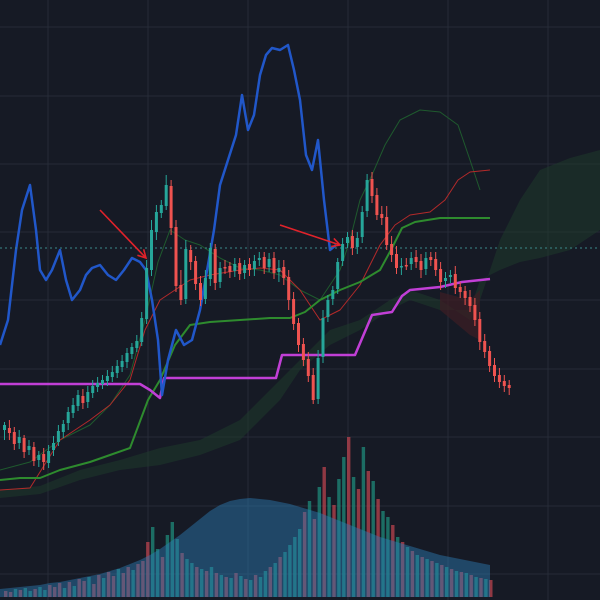 Image resolution: width=600 pixels, height=600 pixels. I want to click on volume-ma-area, so click(245, 547).